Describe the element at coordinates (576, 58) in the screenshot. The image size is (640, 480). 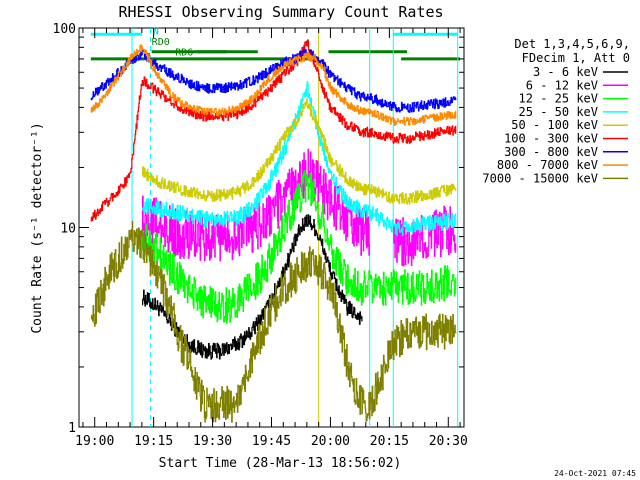
I see `legend-header: FDecim 1, Att 0` at that location.